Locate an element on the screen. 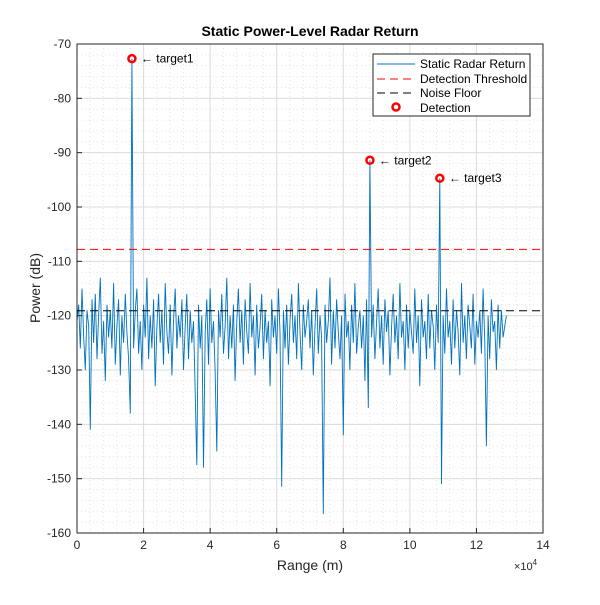  x-tick-label: 10 is located at coordinates (410, 545).